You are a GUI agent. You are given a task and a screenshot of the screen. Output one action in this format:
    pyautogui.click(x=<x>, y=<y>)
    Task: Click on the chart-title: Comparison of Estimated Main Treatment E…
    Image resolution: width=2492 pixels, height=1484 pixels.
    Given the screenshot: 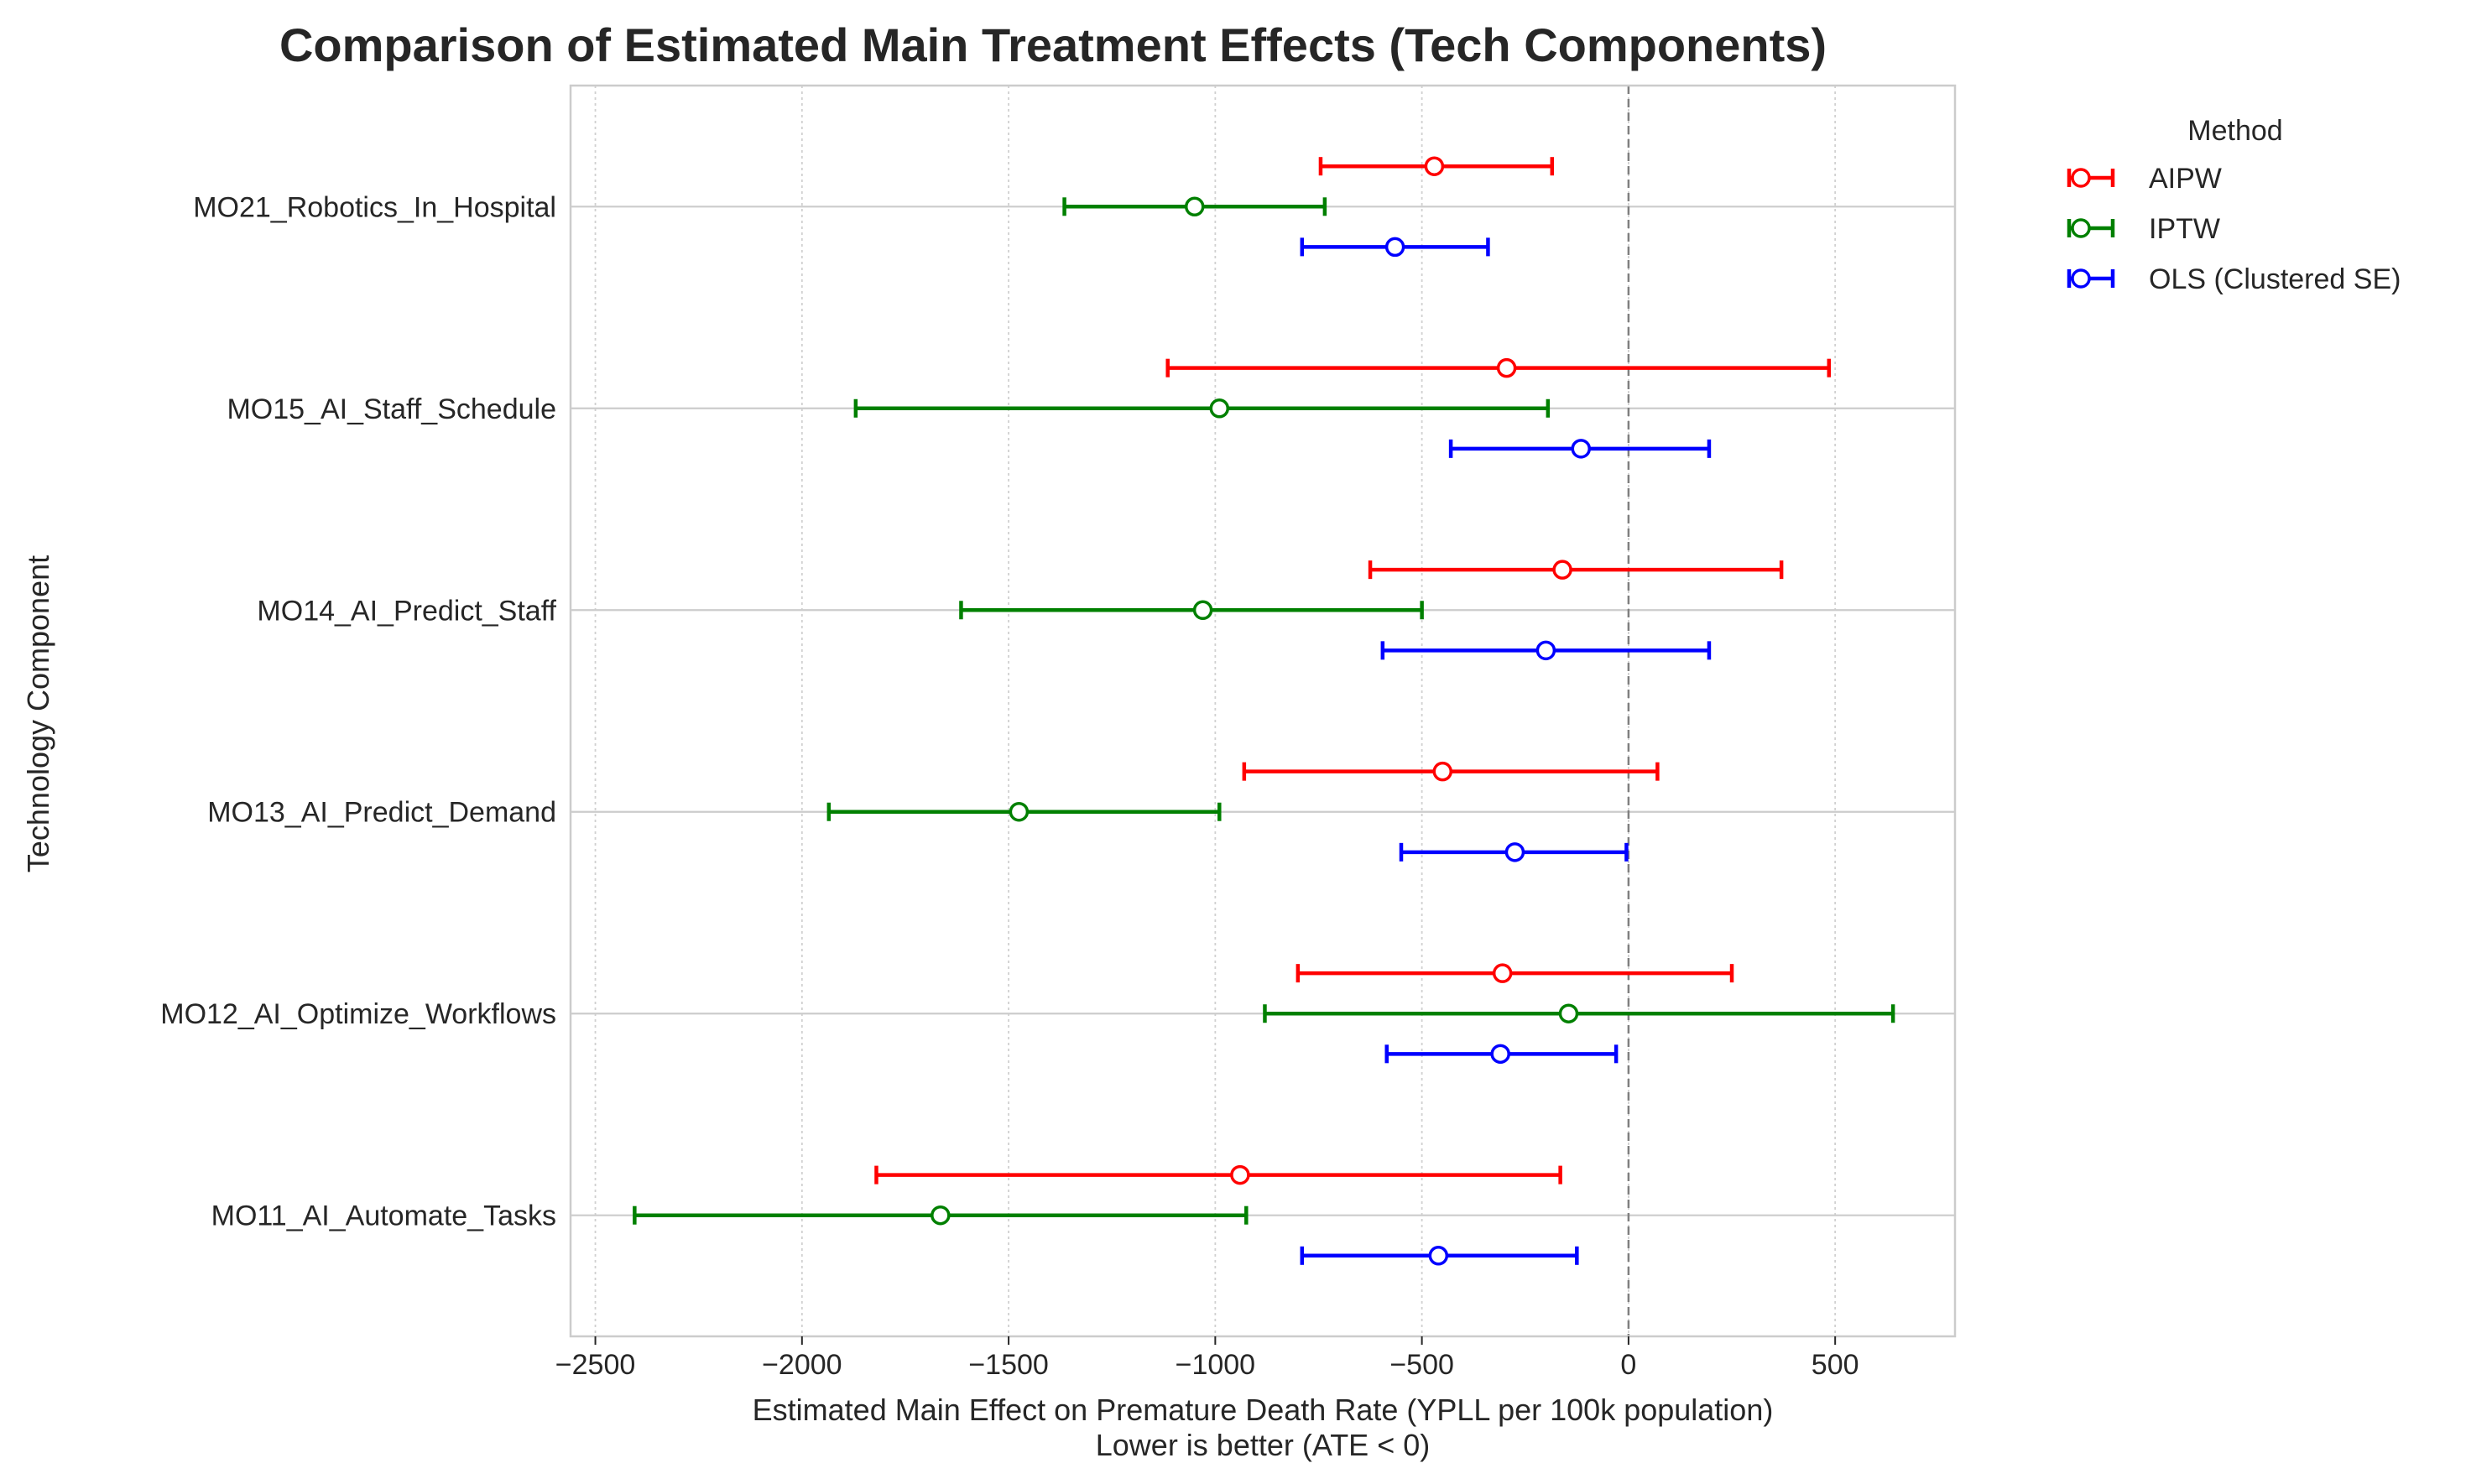 What is the action you would take?
    pyautogui.click(x=1053, y=44)
    